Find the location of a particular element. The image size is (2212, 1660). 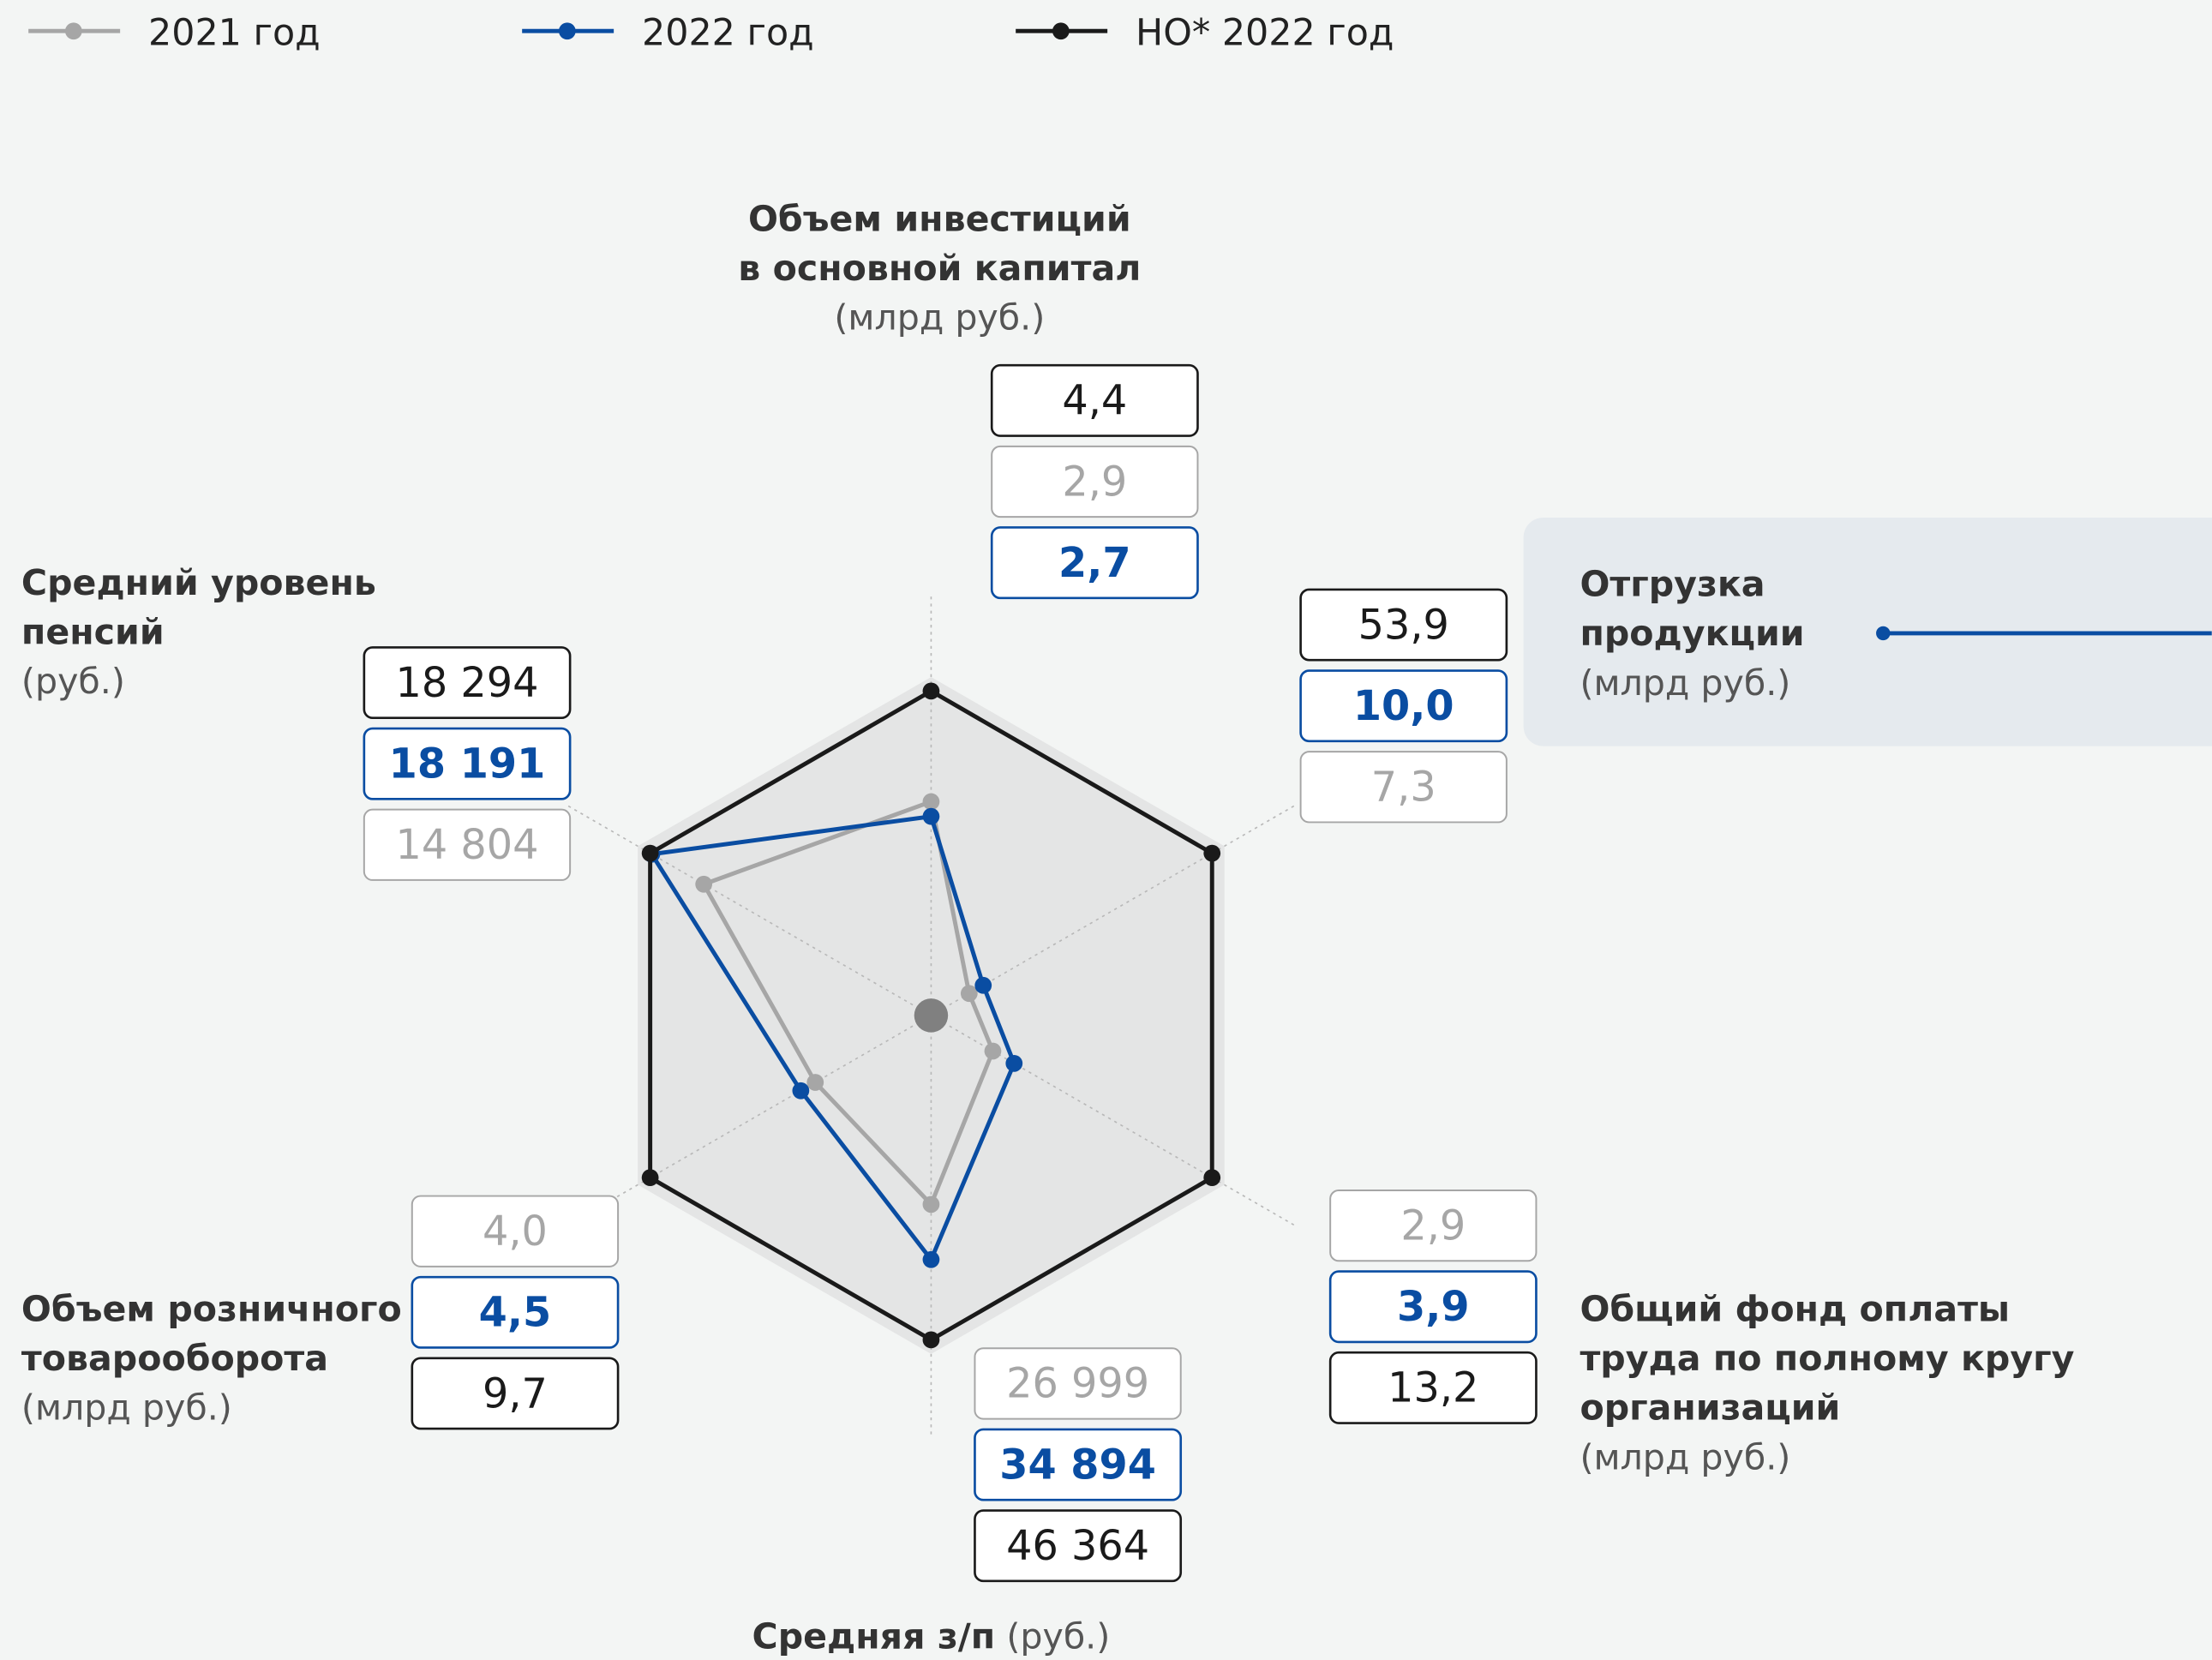

category-label: в основной капитал is located at coordinates (940, 268).